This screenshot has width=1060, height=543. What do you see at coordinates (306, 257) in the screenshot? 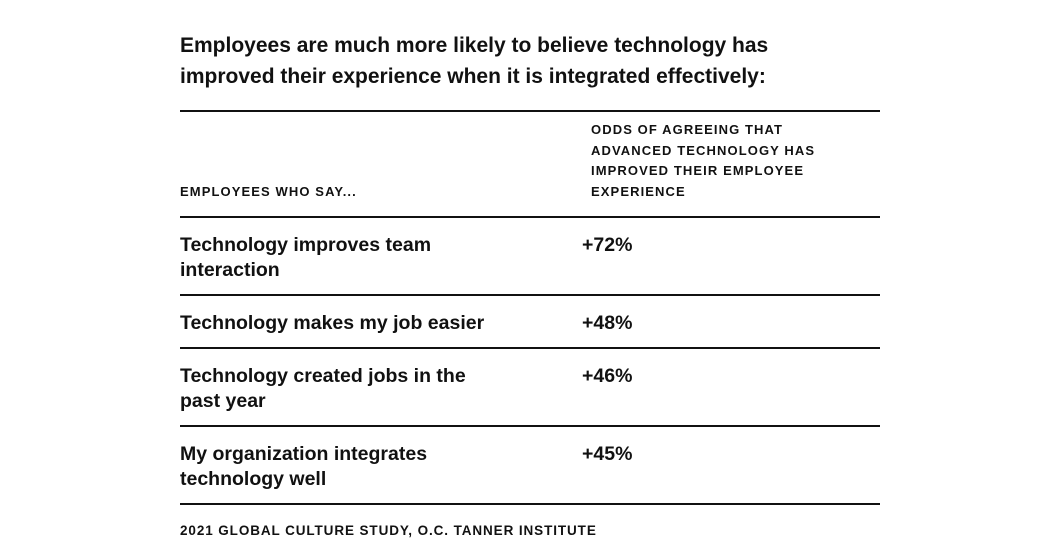
I see `row-label: Technology improves team interaction` at bounding box center [306, 257].